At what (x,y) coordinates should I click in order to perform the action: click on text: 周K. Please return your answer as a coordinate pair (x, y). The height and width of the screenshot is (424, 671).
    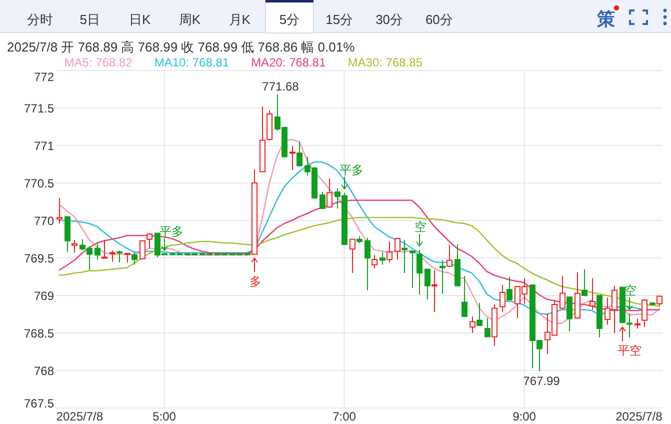
    Looking at the image, I should click on (189, 19).